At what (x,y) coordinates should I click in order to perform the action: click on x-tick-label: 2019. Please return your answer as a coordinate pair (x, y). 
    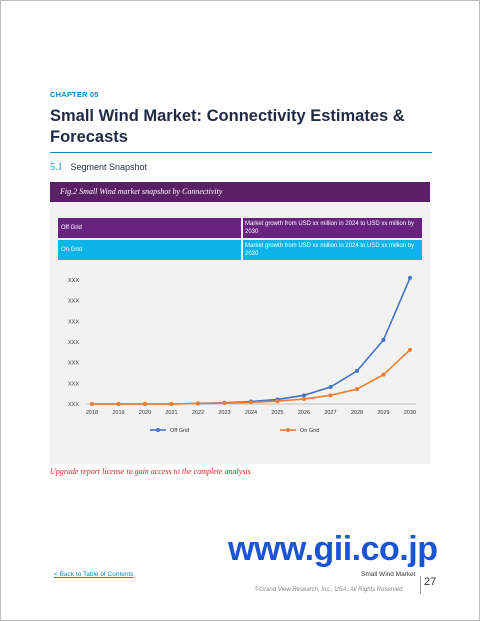
    Looking at the image, I should click on (118, 413).